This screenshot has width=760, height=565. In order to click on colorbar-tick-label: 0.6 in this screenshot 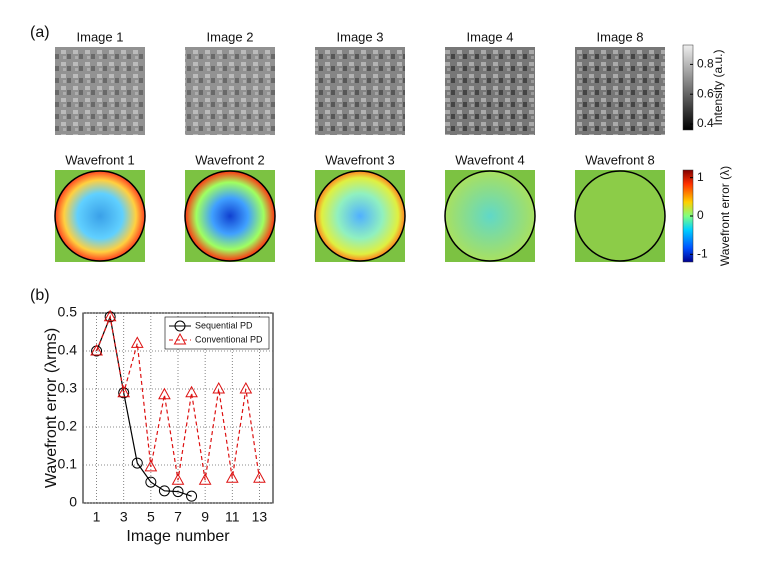, I will do `click(705, 93)`.